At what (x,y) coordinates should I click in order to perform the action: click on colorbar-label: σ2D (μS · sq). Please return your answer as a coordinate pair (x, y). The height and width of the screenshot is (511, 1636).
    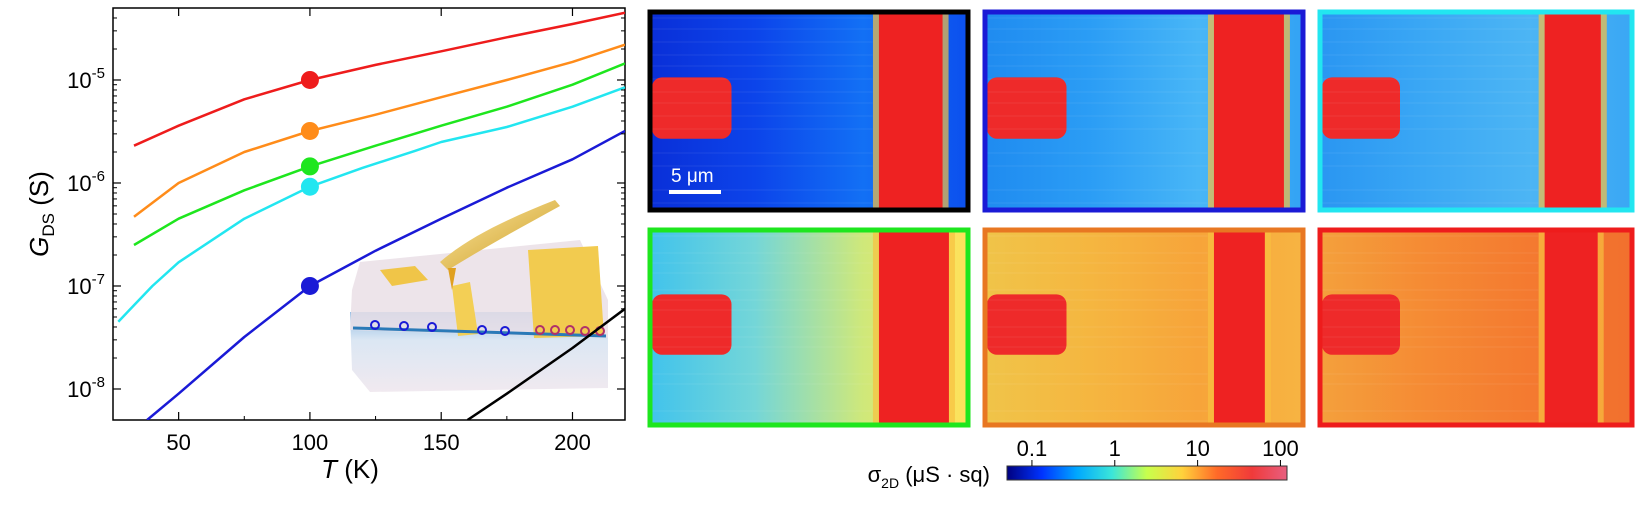
    Looking at the image, I should click on (929, 476).